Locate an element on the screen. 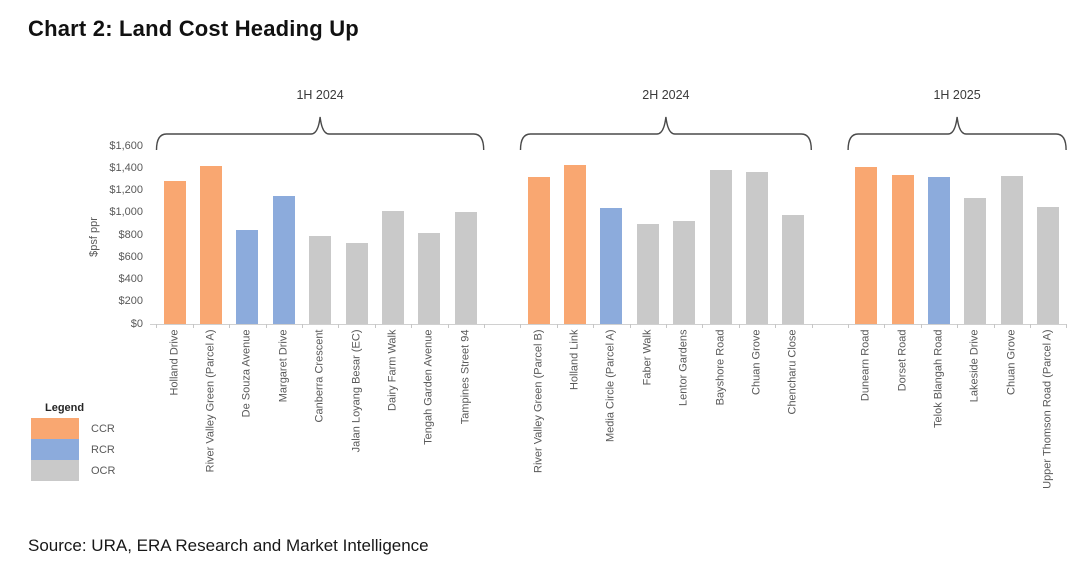 The height and width of the screenshot is (582, 1080). x-axis-label: Lakeside Drive is located at coordinates (974, 366).